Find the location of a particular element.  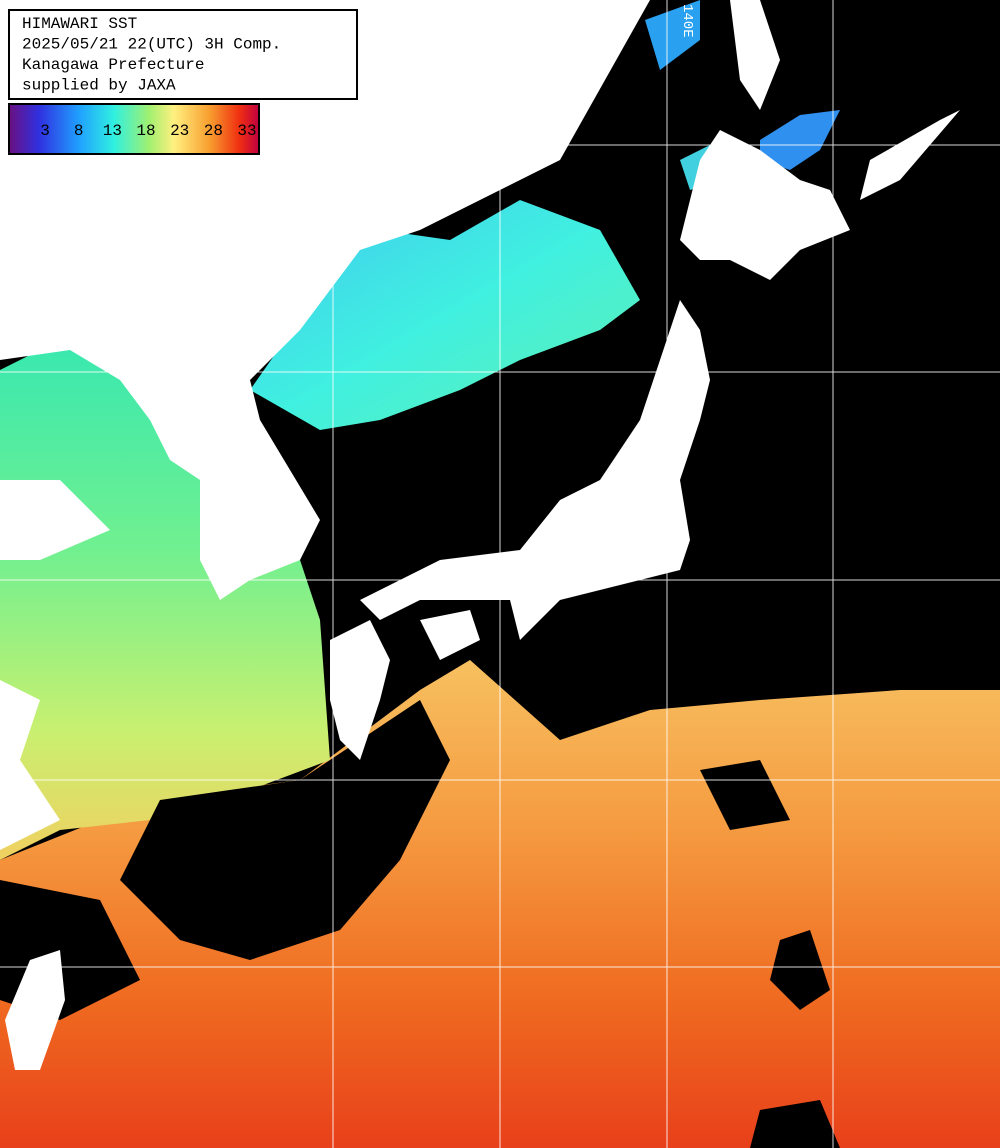

okhotsk-sea is located at coordinates (800, 140).